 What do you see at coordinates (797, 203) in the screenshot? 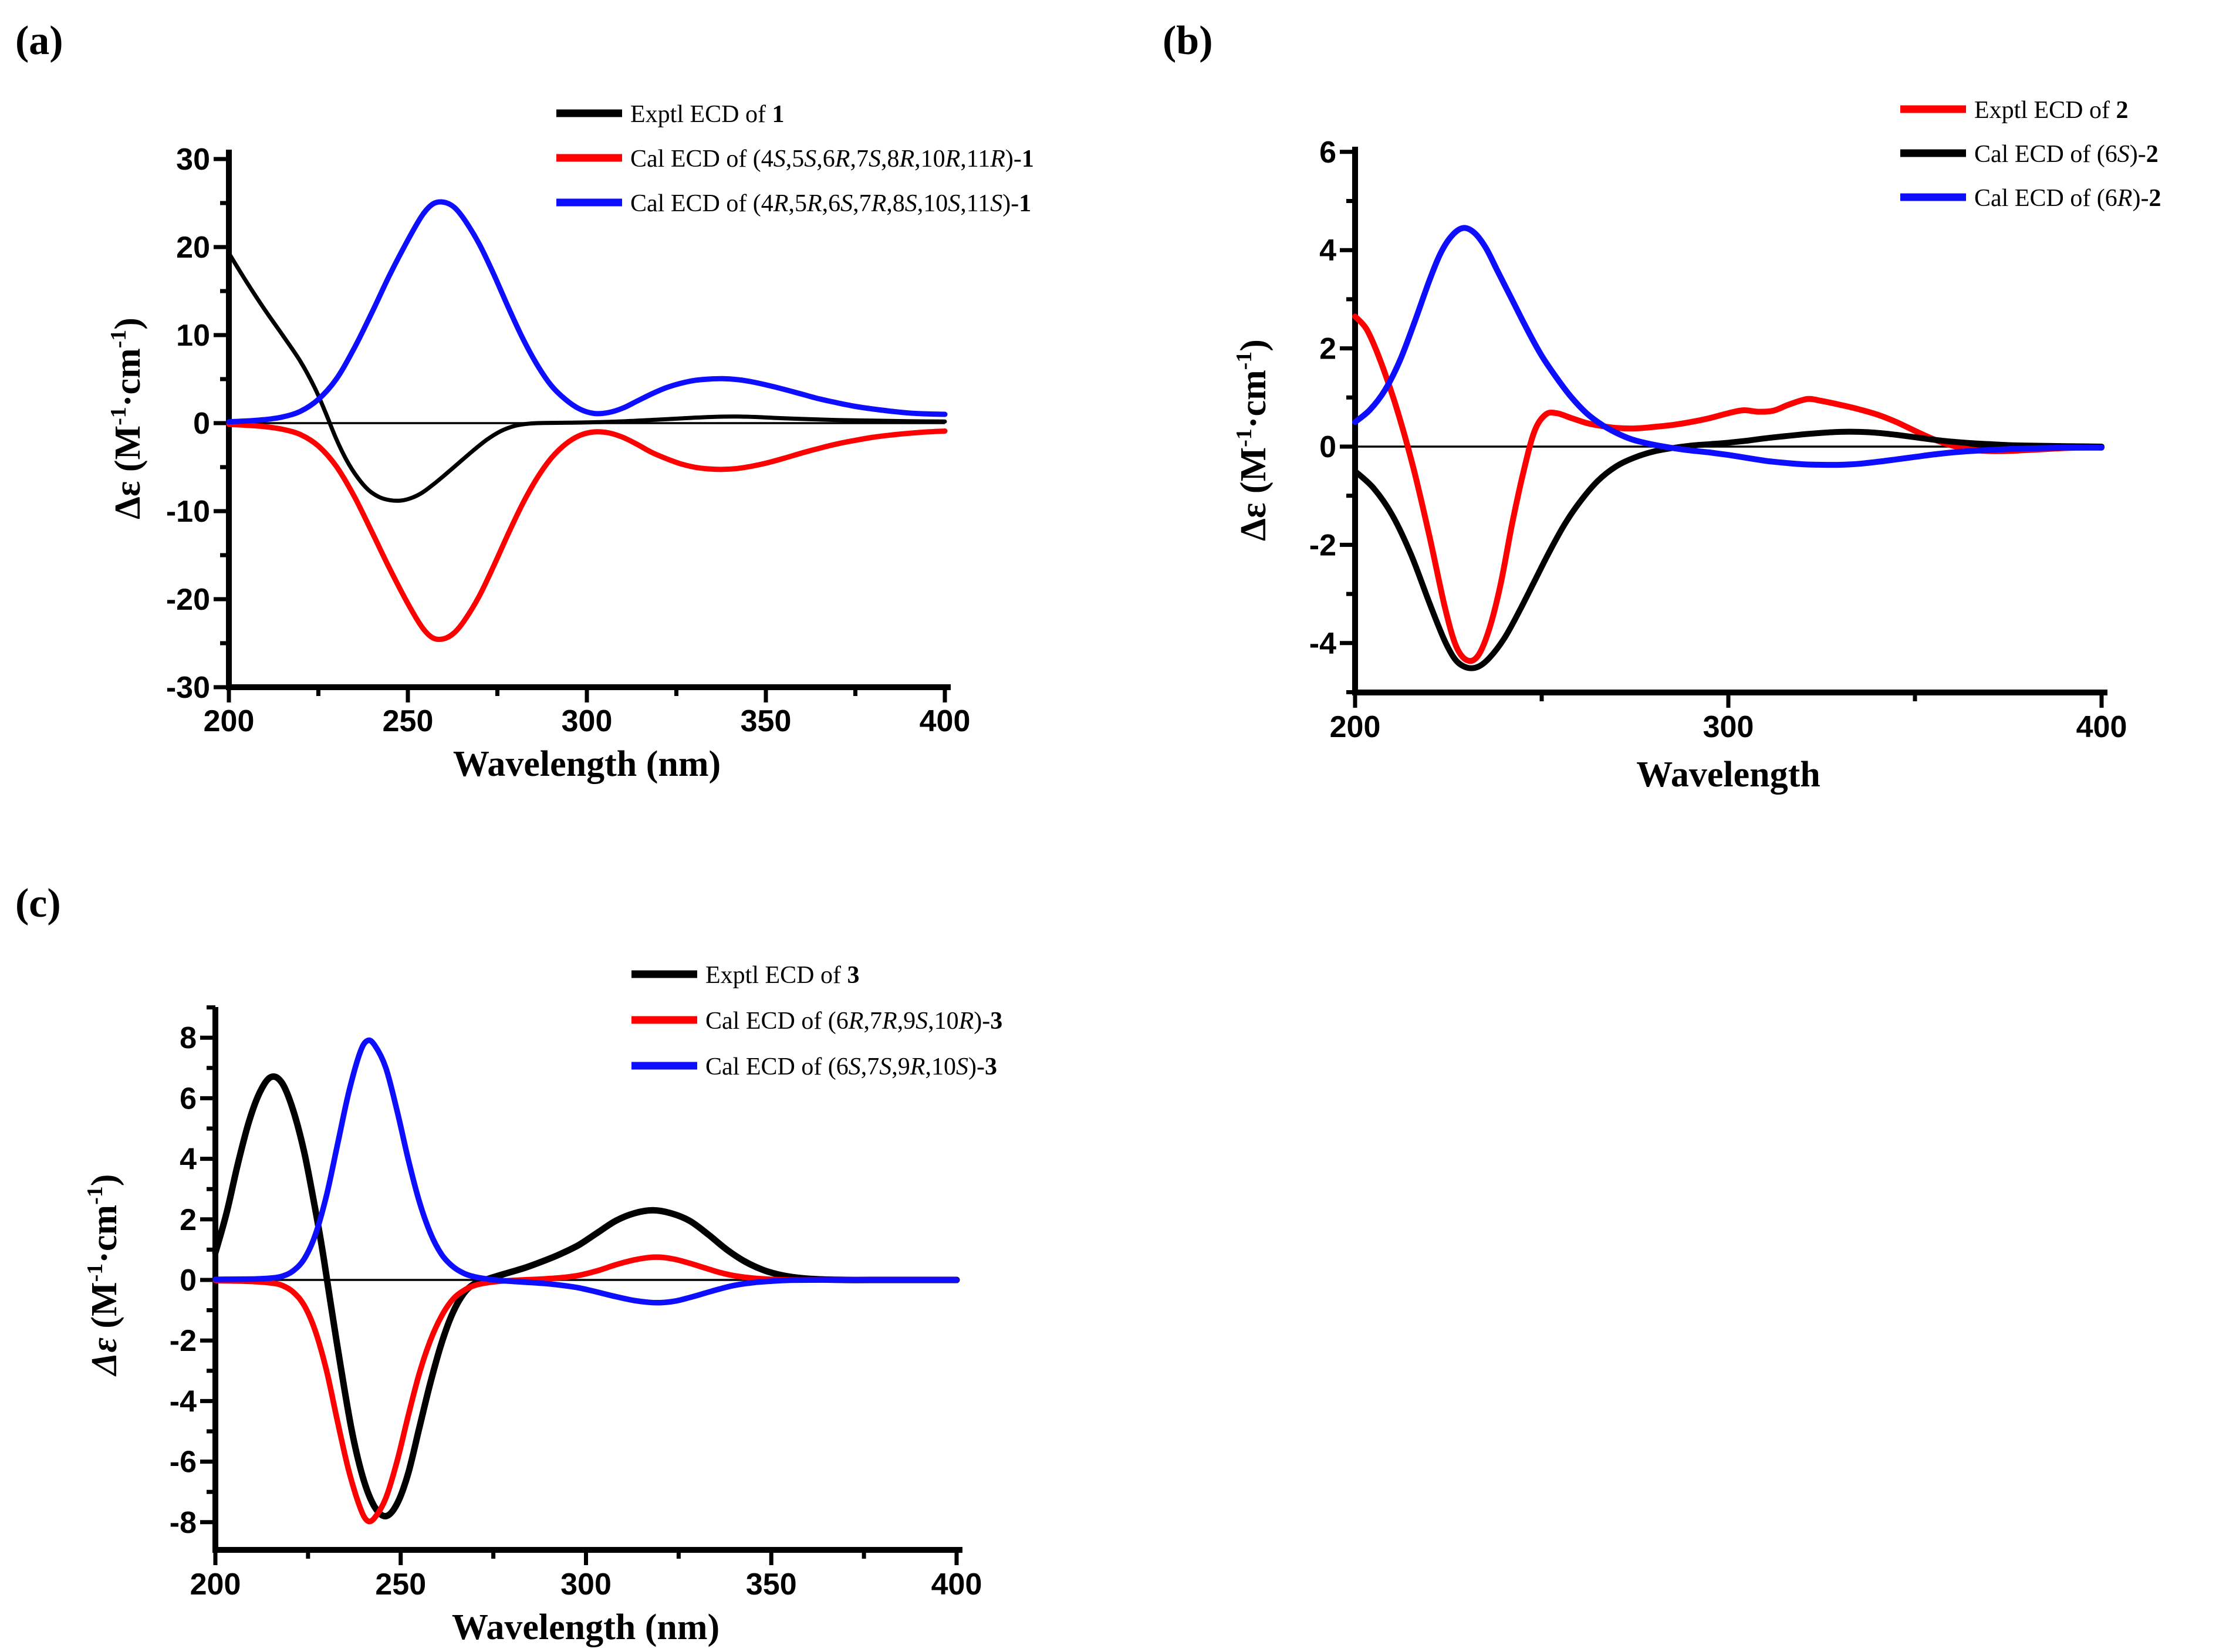
I see `legend-label-segment: ,5` at bounding box center [797, 203].